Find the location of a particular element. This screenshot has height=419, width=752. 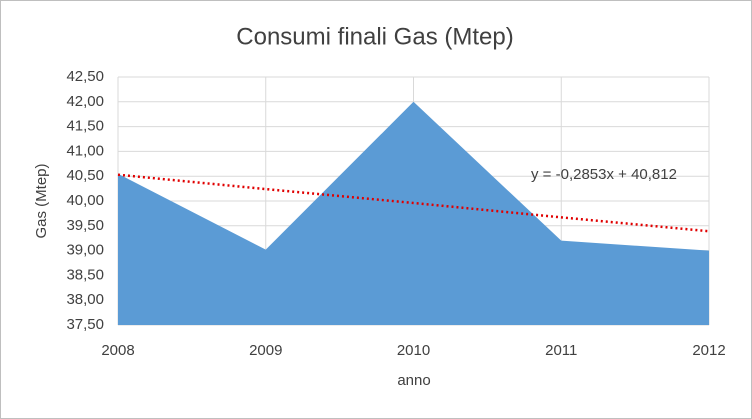

y-tick-label: 38,50 is located at coordinates (85, 274).